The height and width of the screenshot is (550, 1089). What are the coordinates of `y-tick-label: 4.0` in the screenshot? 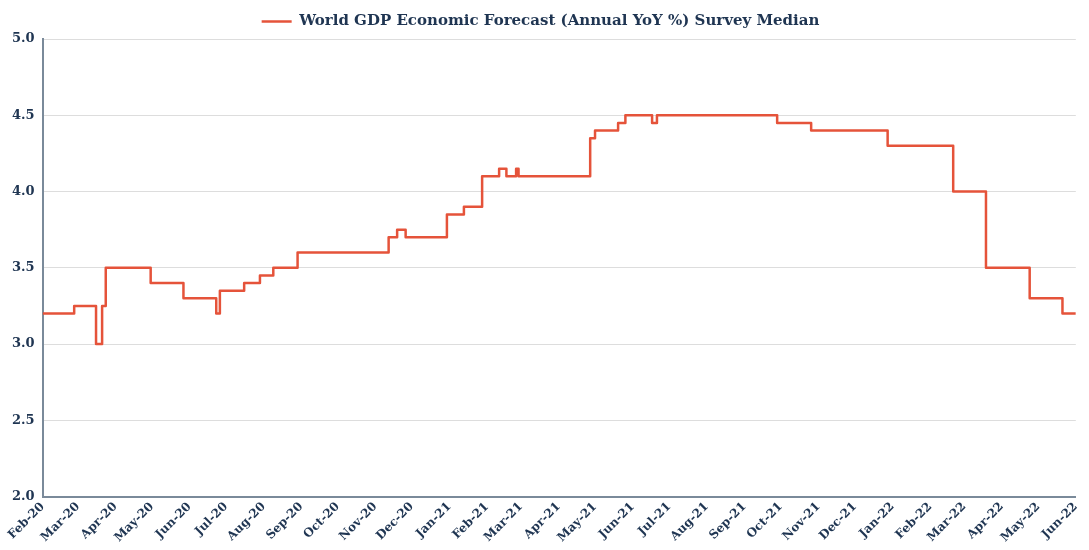 It's located at (23, 190).